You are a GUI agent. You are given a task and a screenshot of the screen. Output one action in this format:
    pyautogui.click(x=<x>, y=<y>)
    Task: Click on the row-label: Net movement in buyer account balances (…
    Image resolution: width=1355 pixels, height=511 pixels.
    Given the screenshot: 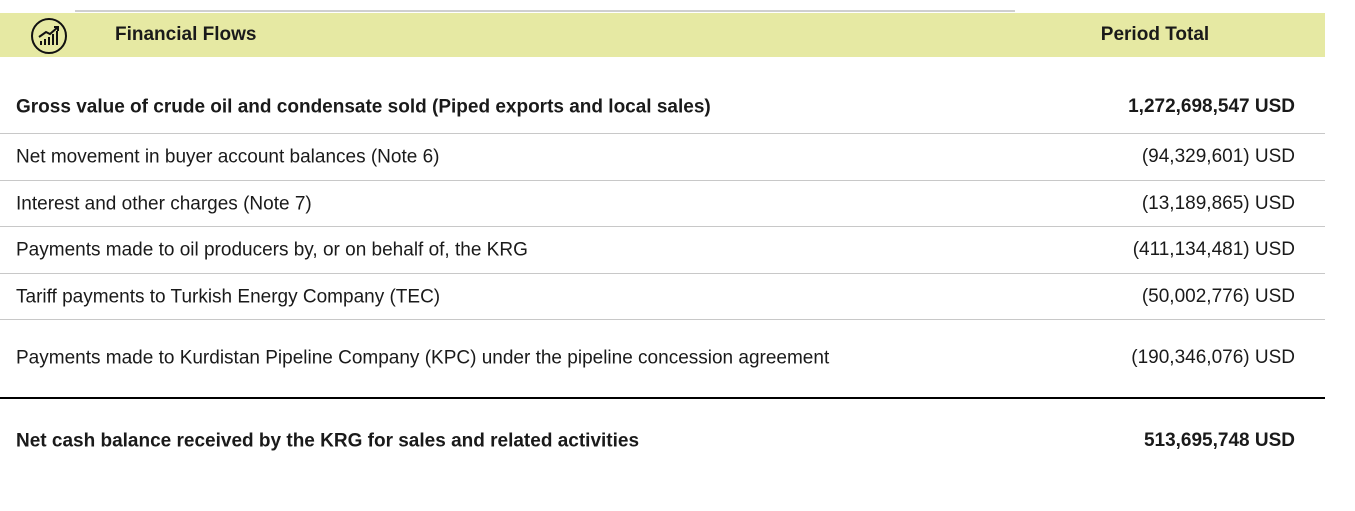 What is the action you would take?
    pyautogui.click(x=228, y=157)
    